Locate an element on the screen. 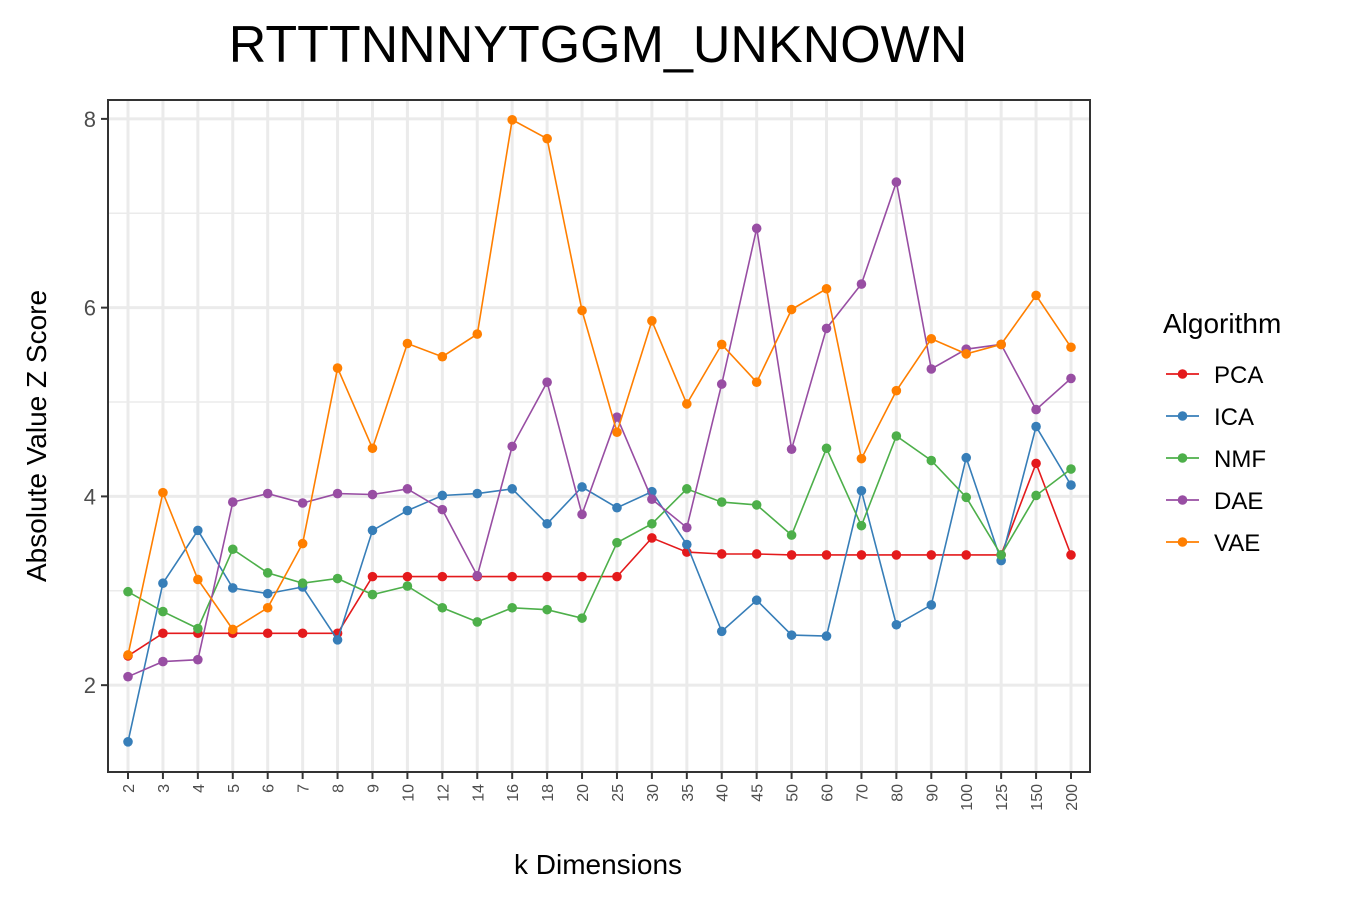  x-tick-label: 25 is located at coordinates (618, 793).